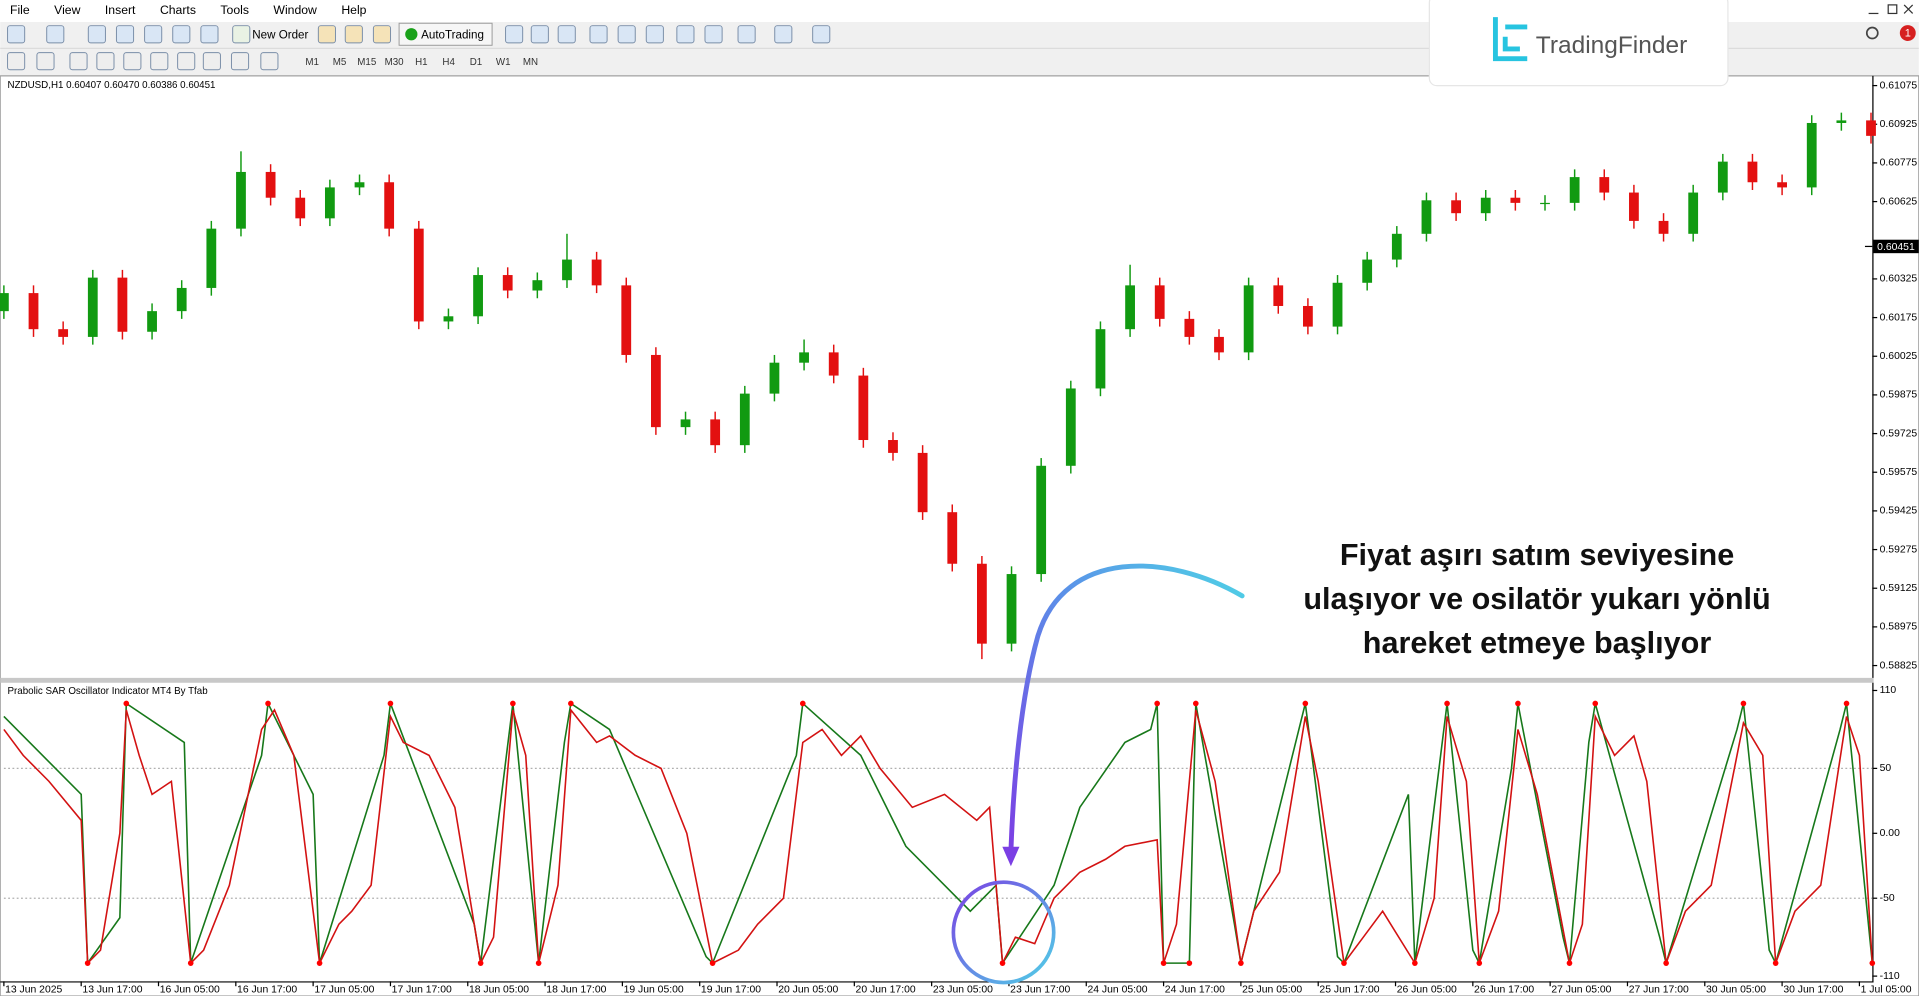 This screenshot has height=996, width=1919. Describe the element at coordinates (234, 10) in the screenshot. I see `menu-item: Tools` at that location.